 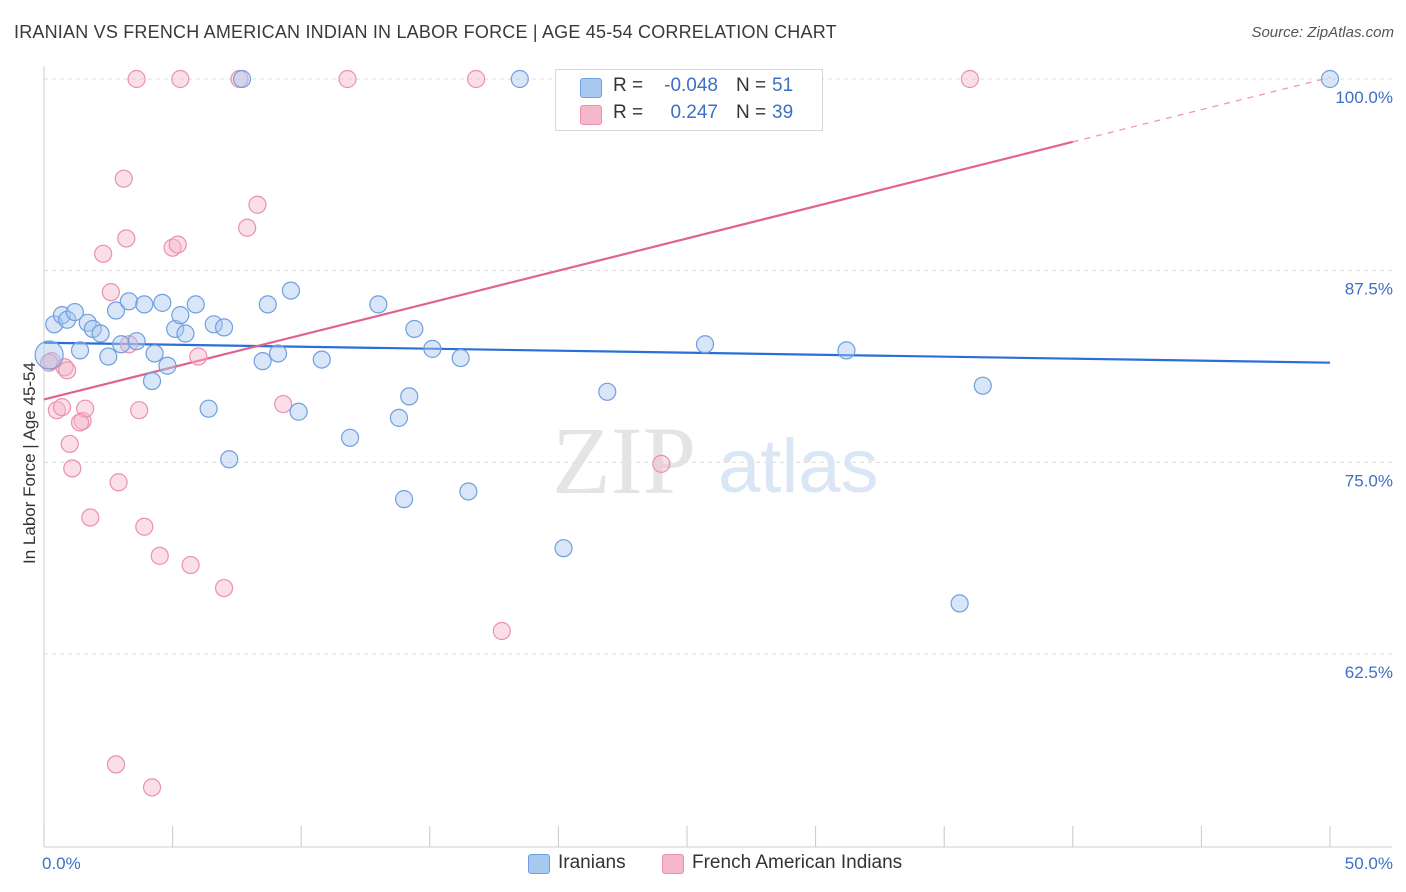 What do you see at coordinates (539, 864) in the screenshot?
I see `series-swatch-iranians` at bounding box center [539, 864].